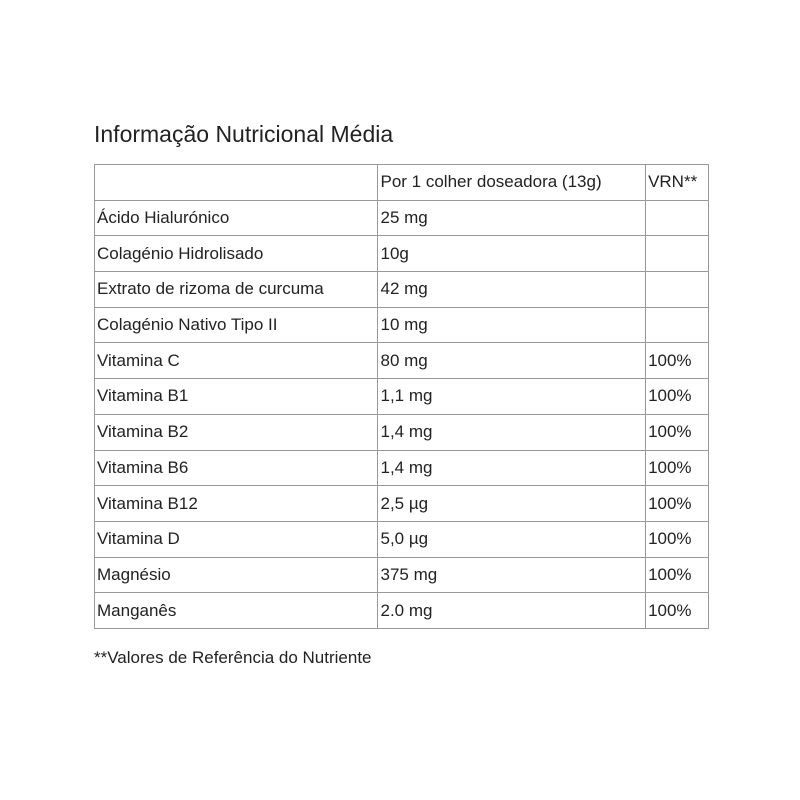 The image size is (800, 800). Describe the element at coordinates (236, 432) in the screenshot. I see `nutrient-name-cell: Vitamina B2` at that location.